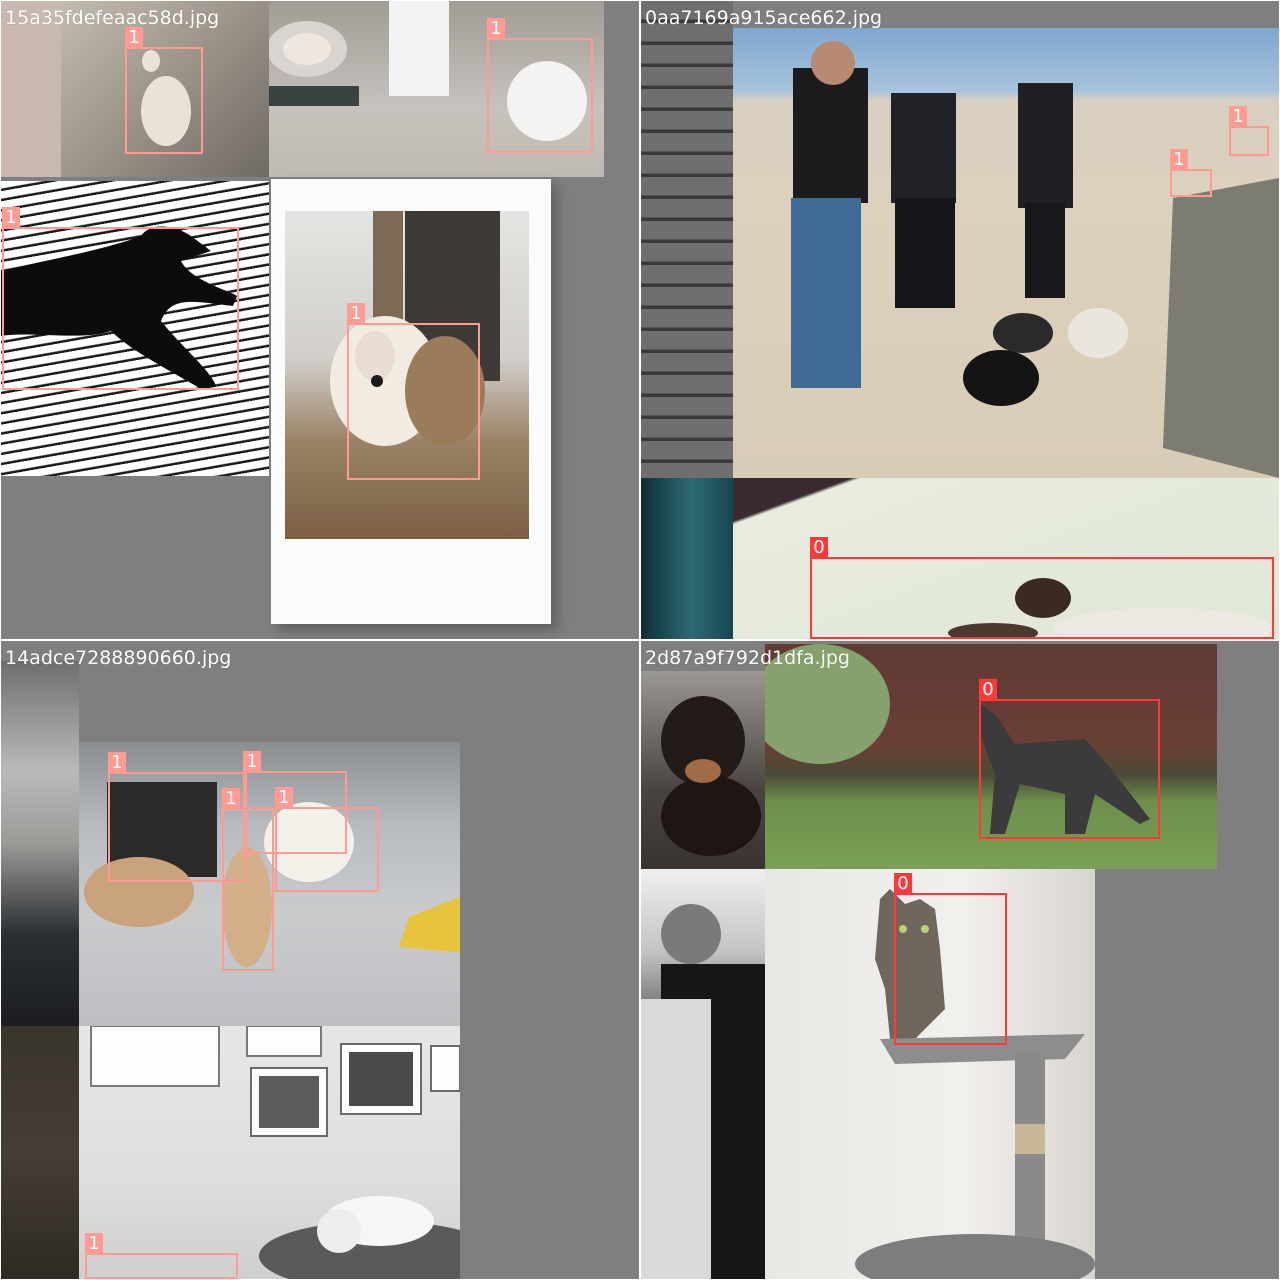 The image size is (1280, 1280). I want to click on man-figure, so click(703, 1091).